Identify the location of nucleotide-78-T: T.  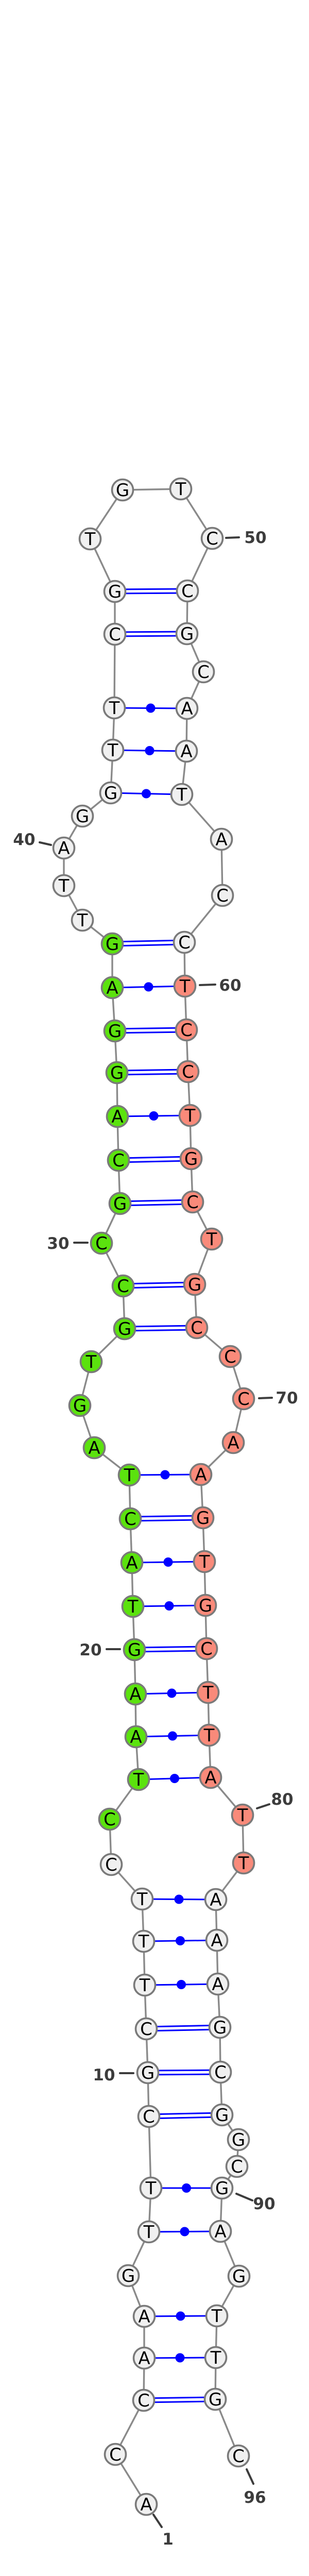
(209, 1735).